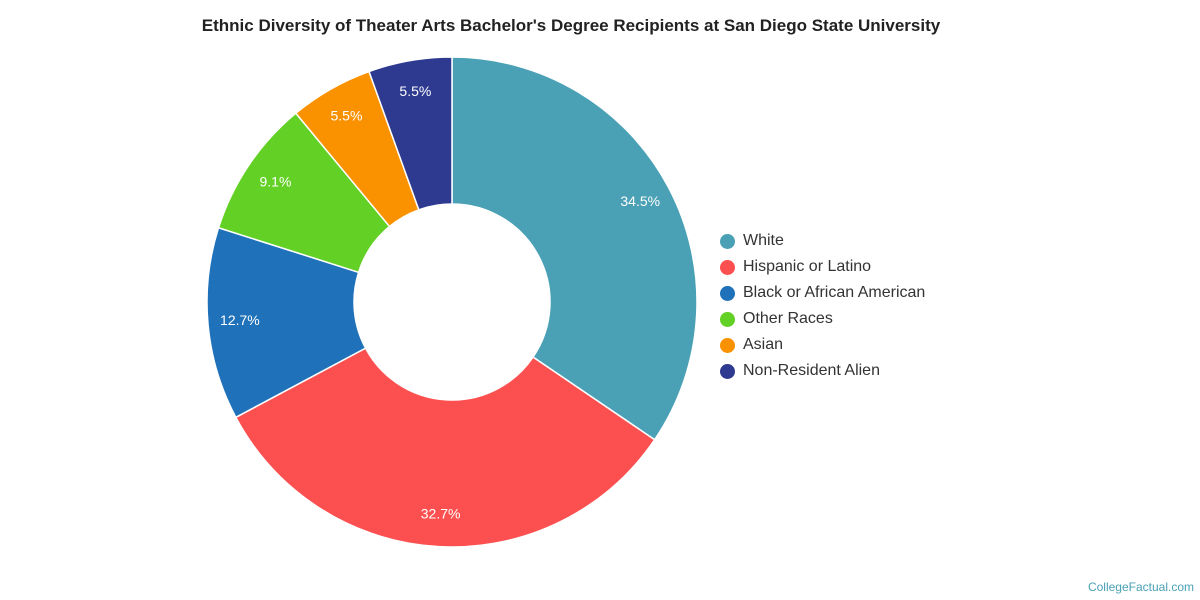 The width and height of the screenshot is (1200, 600). What do you see at coordinates (640, 201) in the screenshot?
I see `data-label-white: 34.5%` at bounding box center [640, 201].